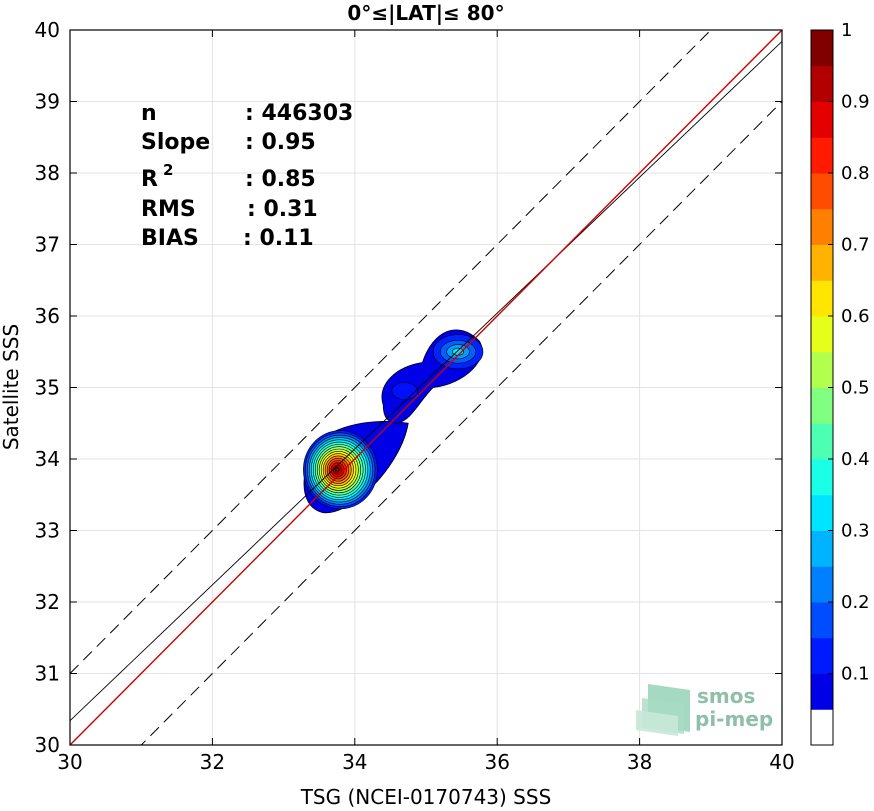 The width and height of the screenshot is (874, 811). Describe the element at coordinates (175, 142) in the screenshot. I see `stat-slope-label: Slope` at that location.